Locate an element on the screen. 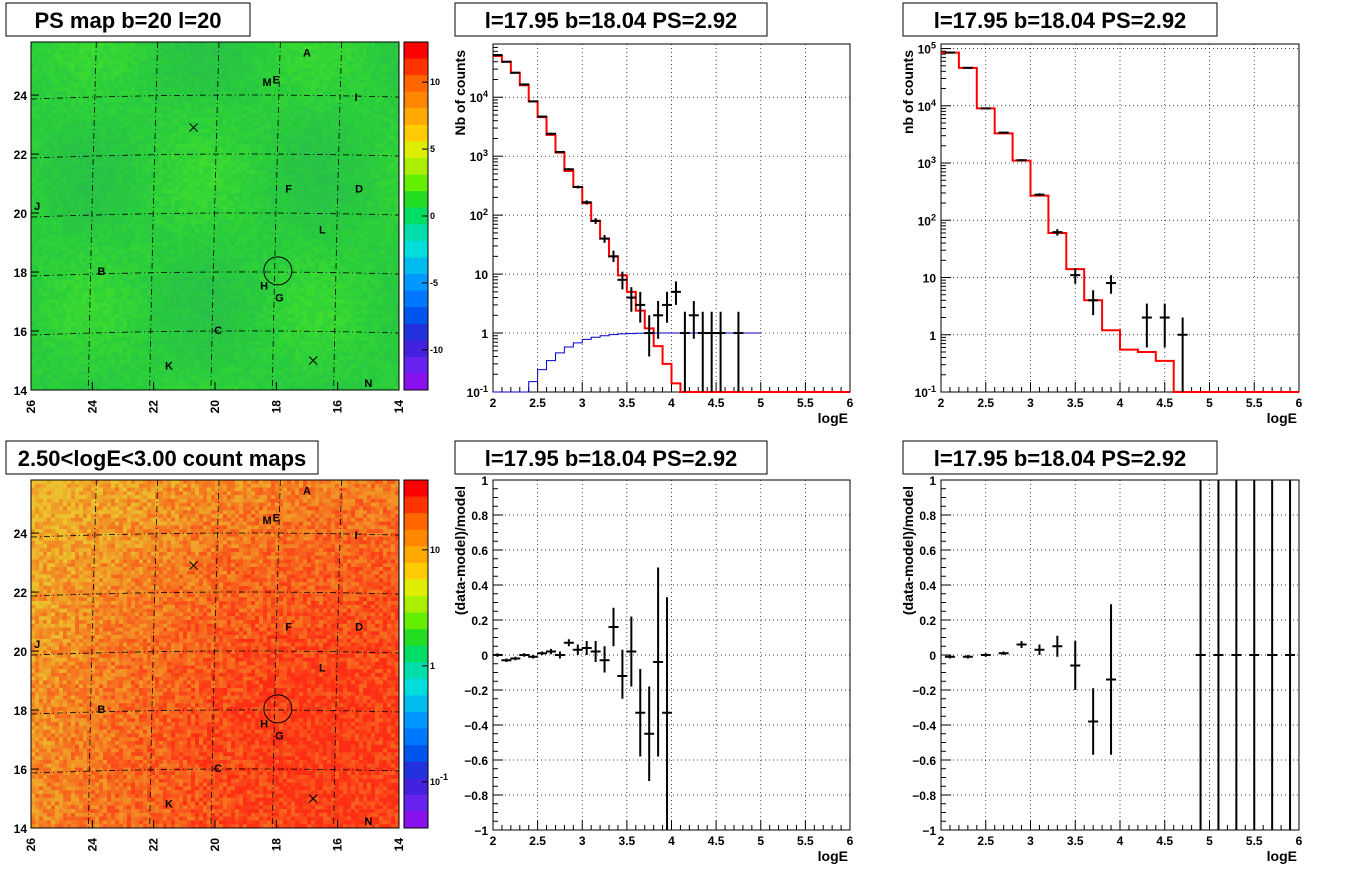  plot-4-bg is located at coordinates (671, 655).